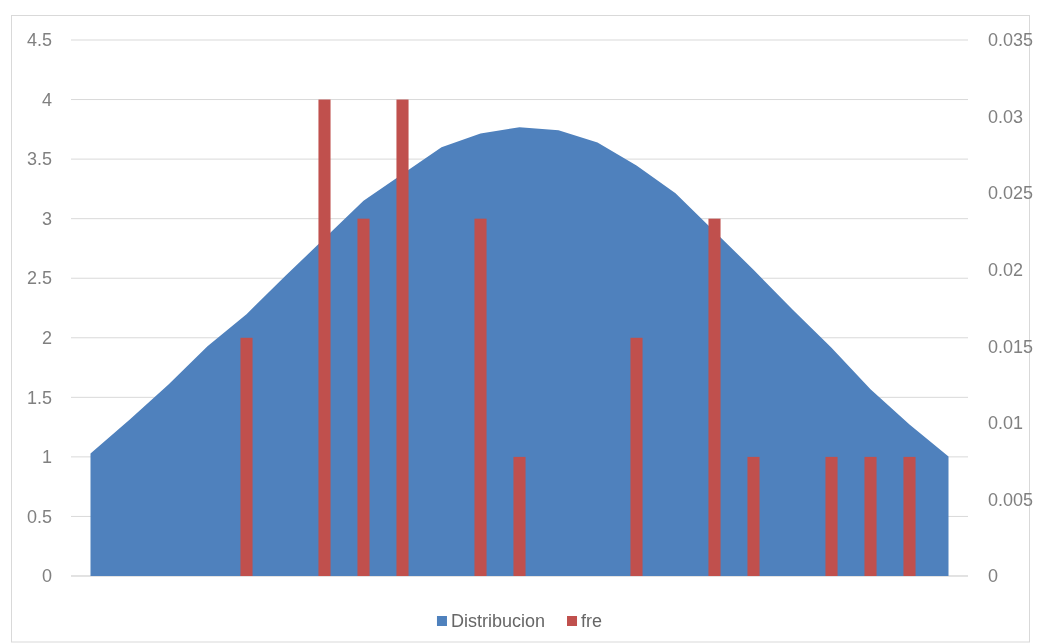 Image resolution: width=1039 pixels, height=643 pixels. I want to click on y2-tick-label: 0.03, so click(1006, 116).